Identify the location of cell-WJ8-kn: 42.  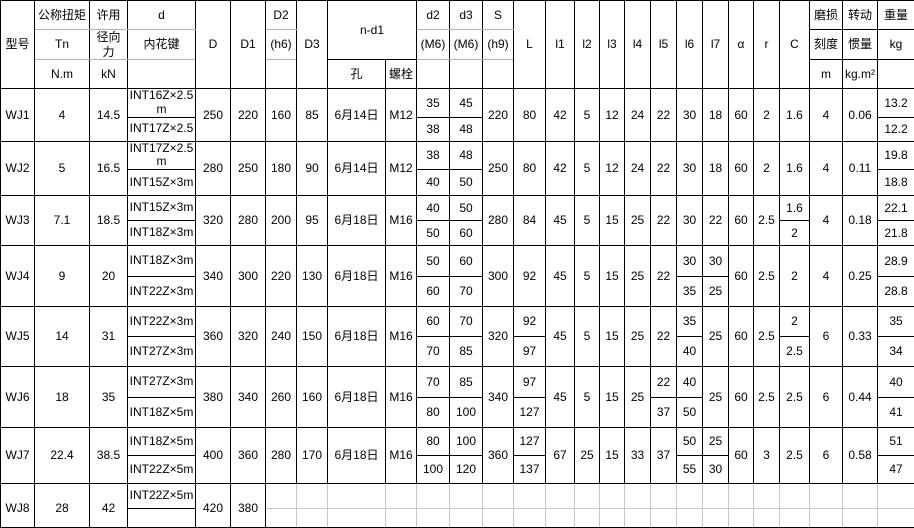
(109, 506).